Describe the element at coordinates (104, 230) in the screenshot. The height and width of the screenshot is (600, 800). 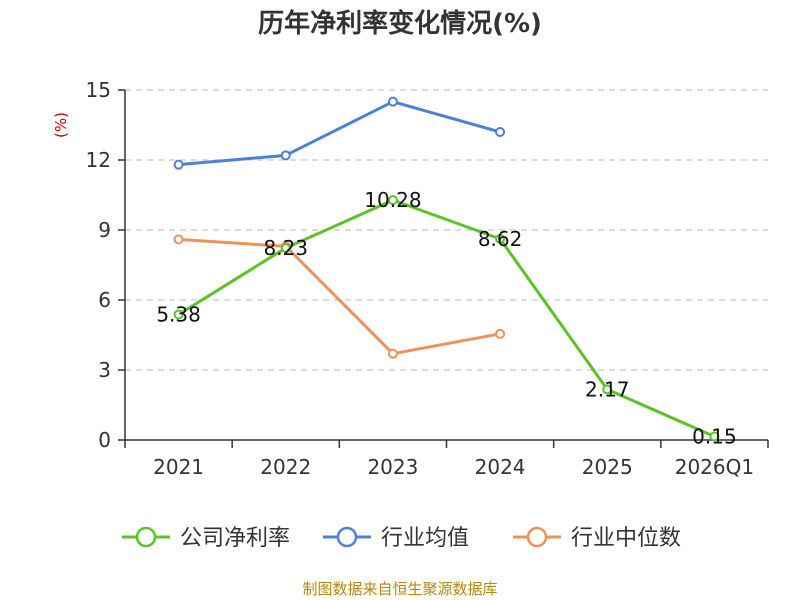
I see `y-tick-label: 9` at that location.